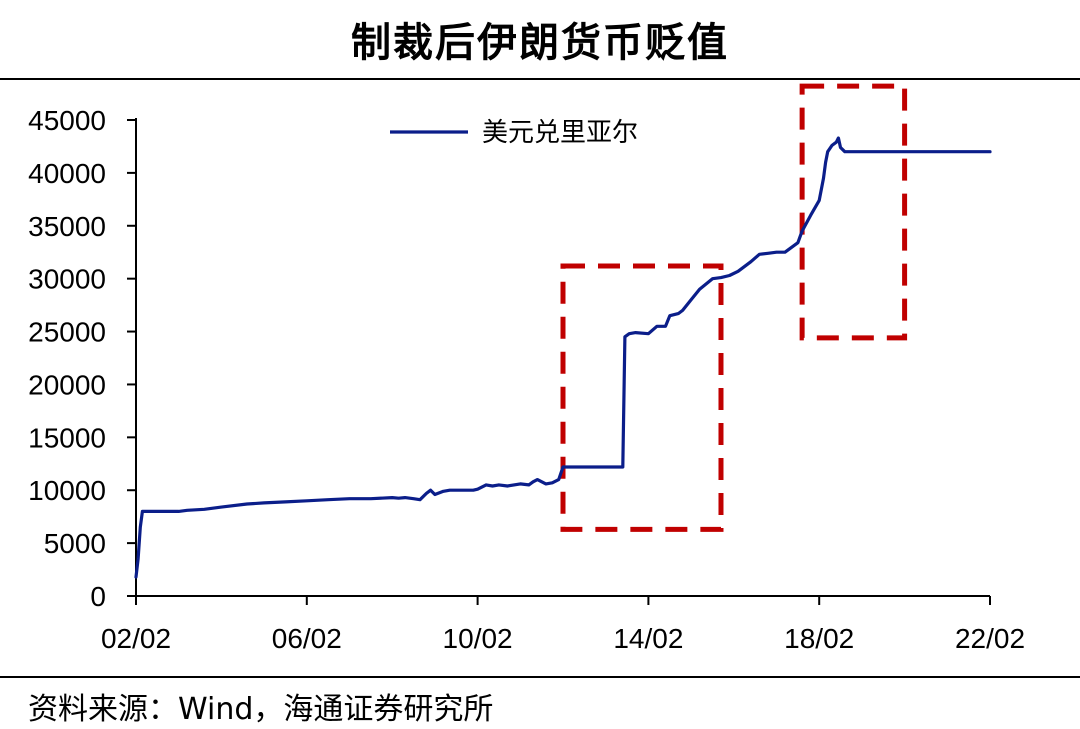  Describe the element at coordinates (67, 173) in the screenshot. I see `y-tick-label: 40000` at that location.